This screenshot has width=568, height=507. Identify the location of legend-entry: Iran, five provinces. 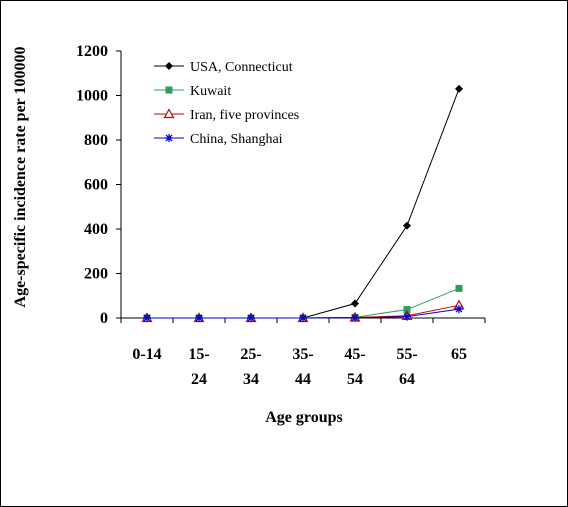
(226, 115).